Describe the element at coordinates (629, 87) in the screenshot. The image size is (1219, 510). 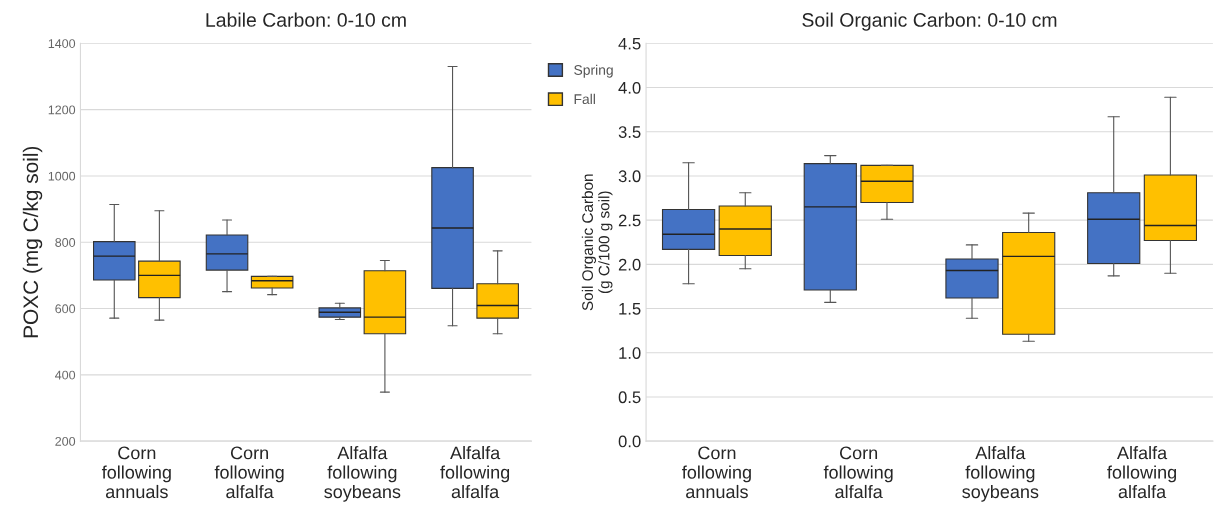
I see `y-tick-label: 4.0` at that location.